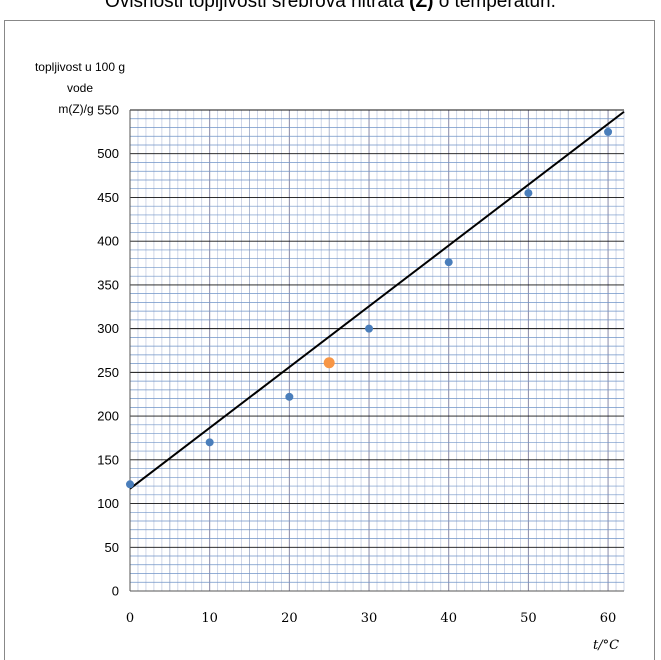 This screenshot has height=660, width=661. What do you see at coordinates (257, 6) in the screenshot?
I see `title-text-start: Ovisnosti topljivosti srebrova nitrata` at bounding box center [257, 6].